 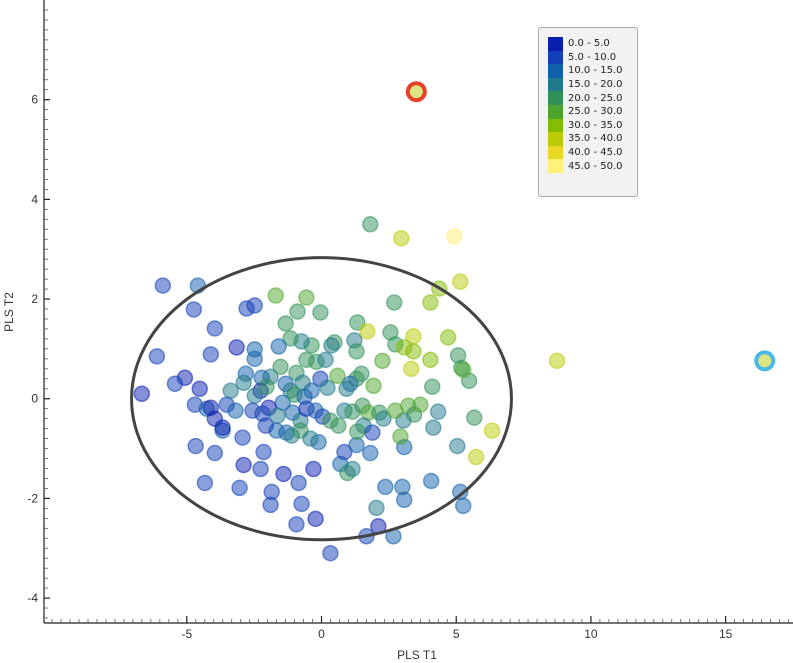 What do you see at coordinates (32, 598) in the screenshot?
I see `y-tick-label: -4` at bounding box center [32, 598].